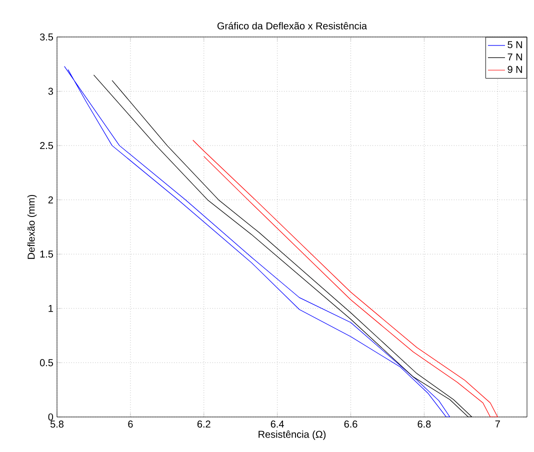 The width and height of the screenshot is (534, 452). Describe the element at coordinates (51, 91) in the screenshot. I see `y-tick-label: 3` at that location.